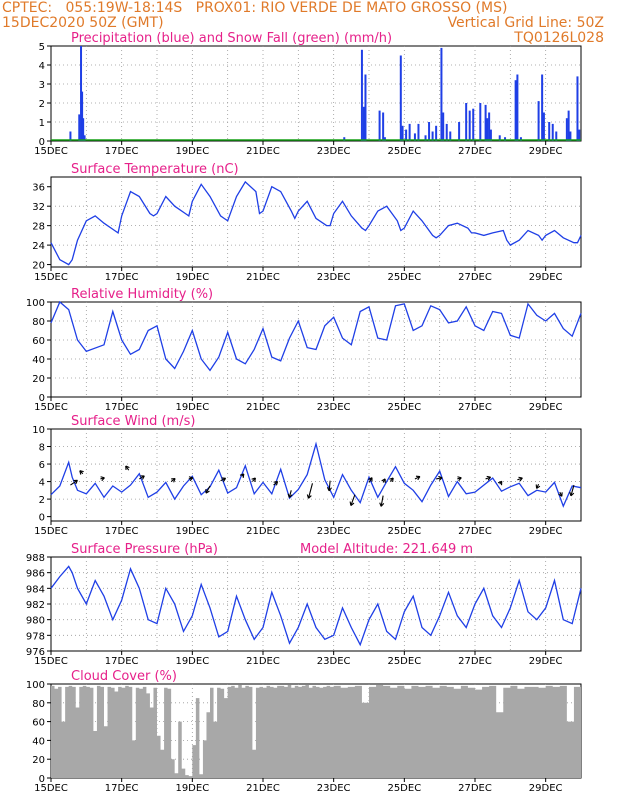 This screenshot has width=618, height=800. I want to click on y-tick-label: 28, so click(38, 227).